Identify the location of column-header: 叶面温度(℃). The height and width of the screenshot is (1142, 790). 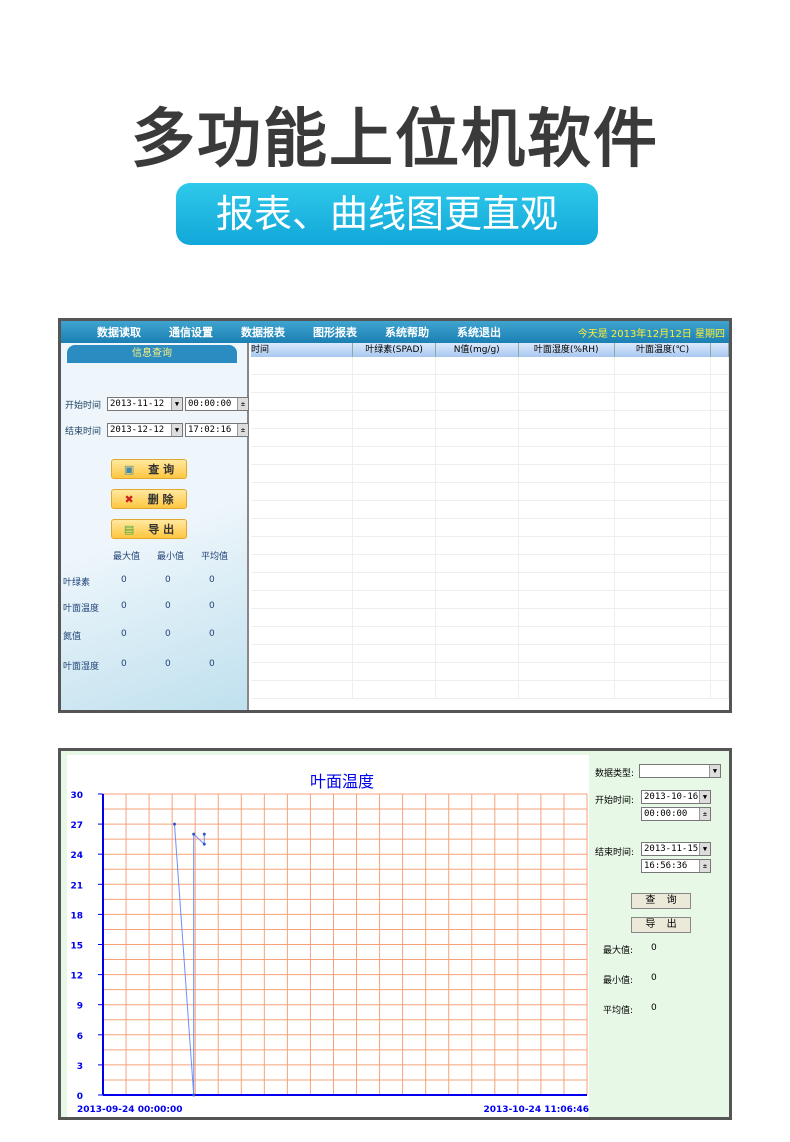
(663, 350).